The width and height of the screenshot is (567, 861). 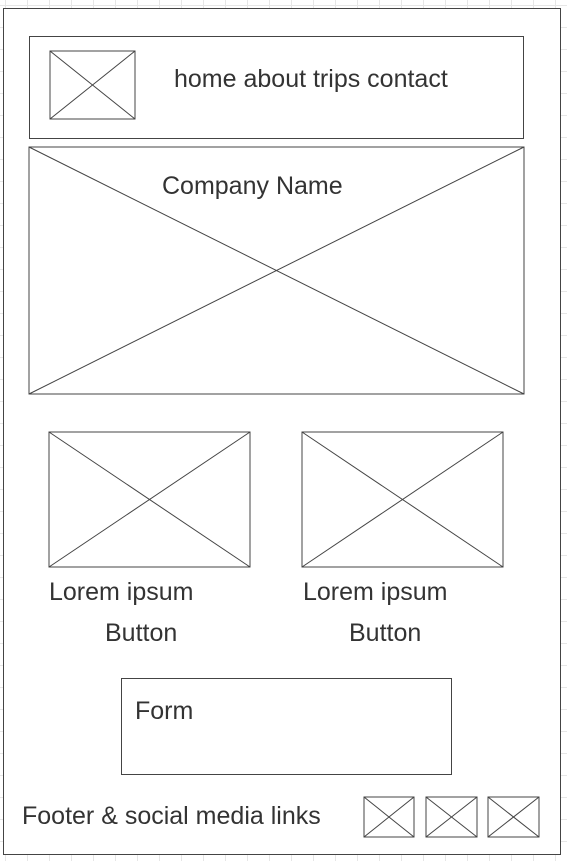 I want to click on card-2-image-placeholder, so click(x=402, y=499).